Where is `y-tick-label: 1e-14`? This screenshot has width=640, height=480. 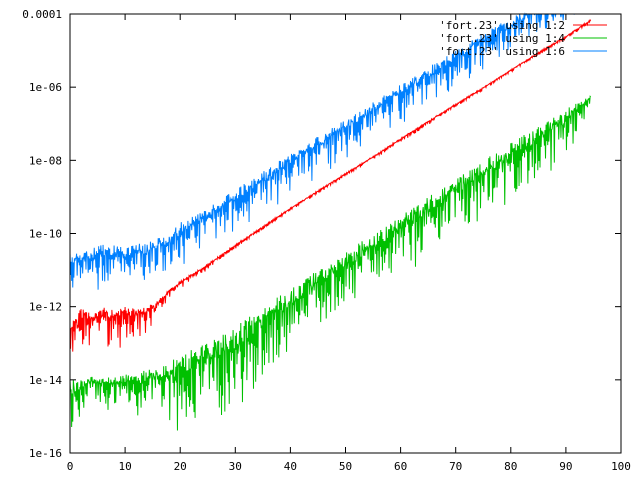
y-tick-label: 1e-14 is located at coordinates (45, 380).